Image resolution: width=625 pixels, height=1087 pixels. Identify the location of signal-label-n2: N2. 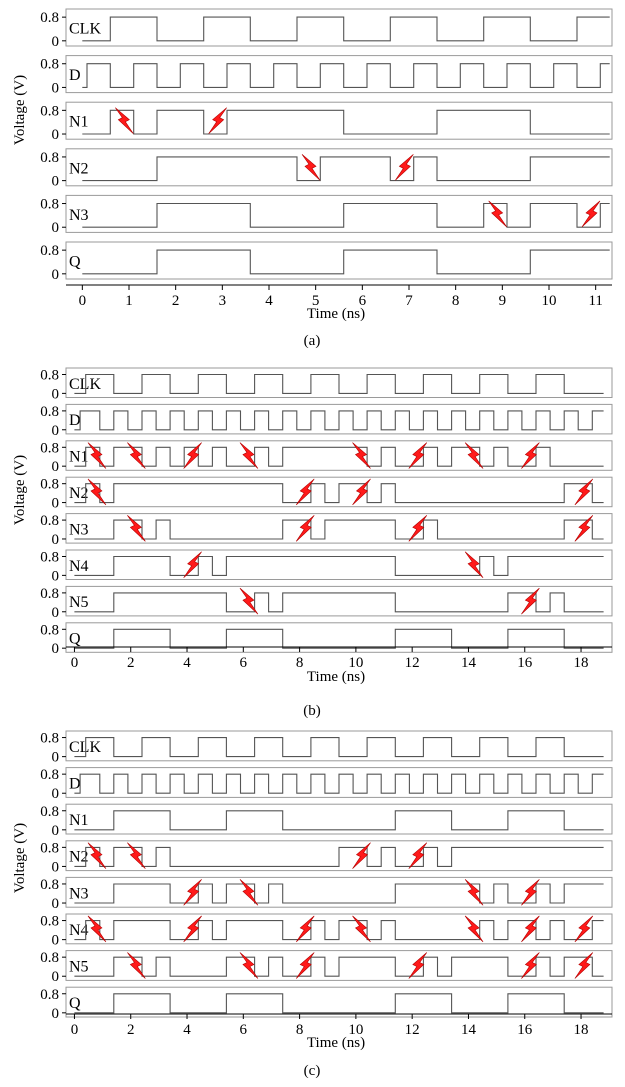
(79, 168).